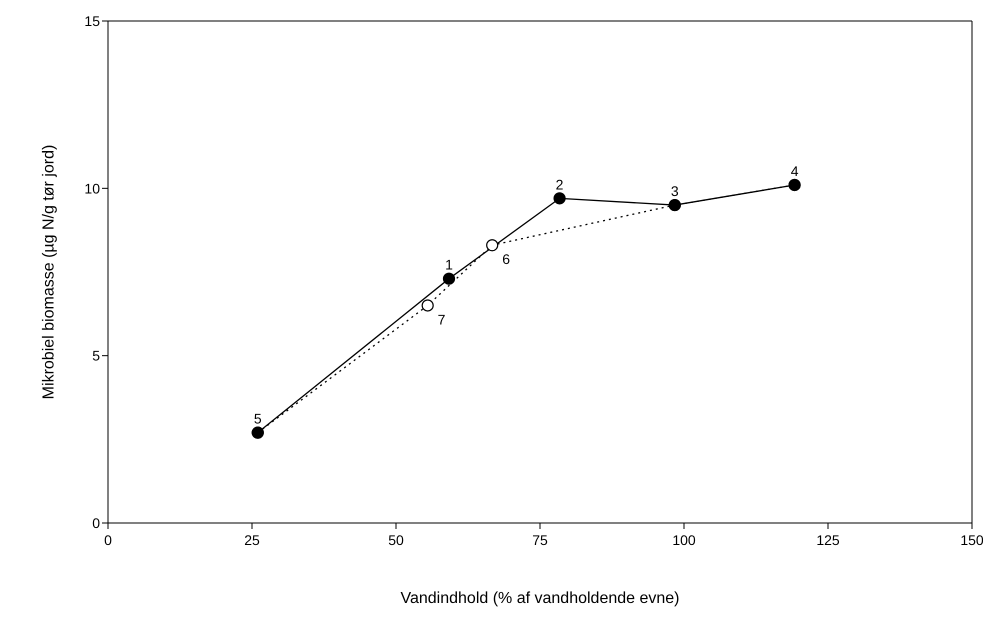 The width and height of the screenshot is (995, 644). What do you see at coordinates (674, 191) in the screenshot?
I see `annotation: 3` at bounding box center [674, 191].